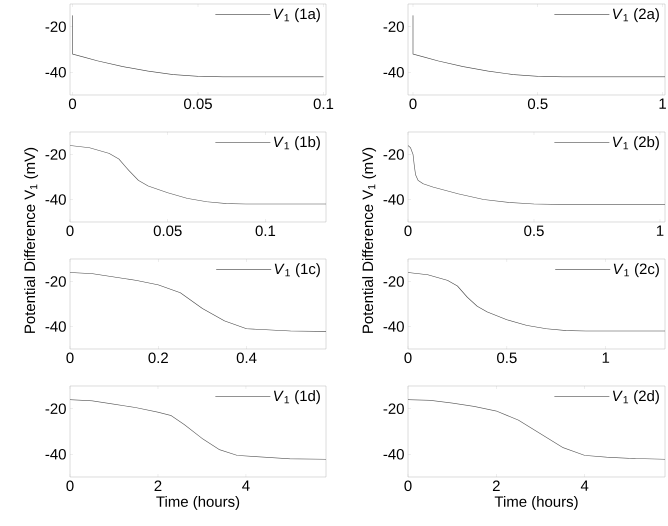  I want to click on legend-label: V$_{1}$ (1c), so click(297, 270).